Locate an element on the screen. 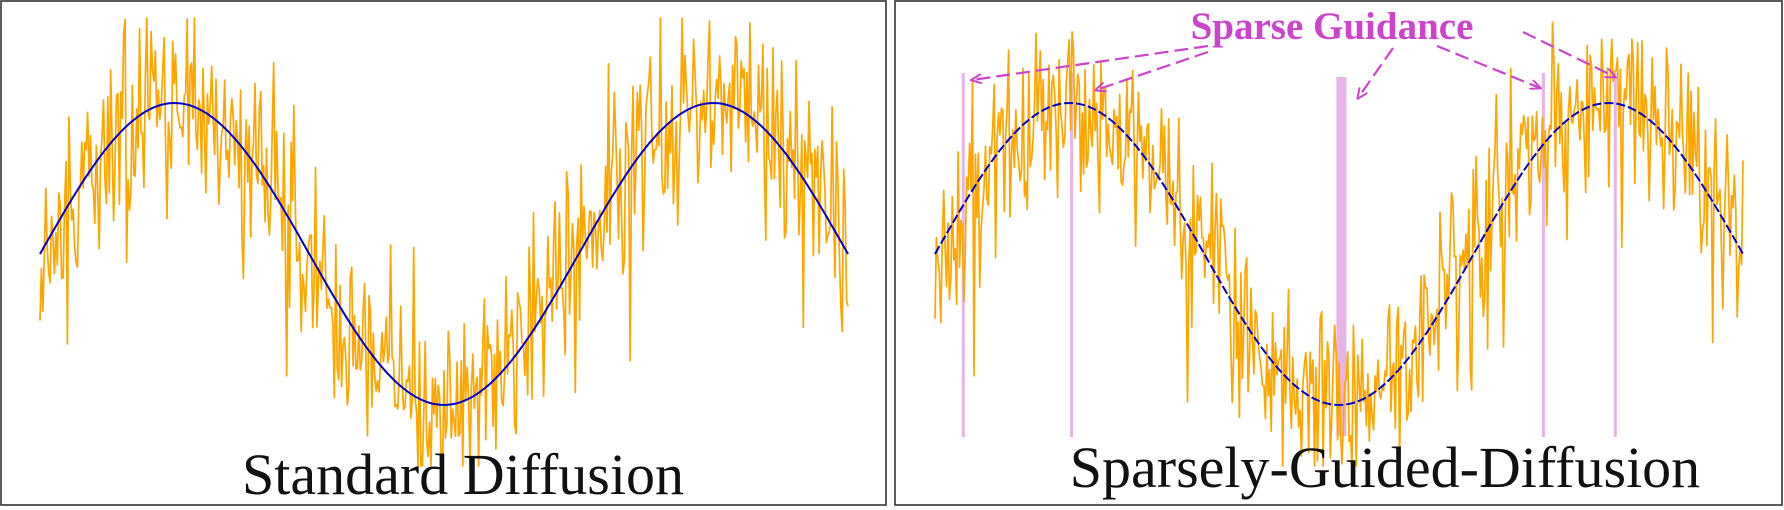 The width and height of the screenshot is (1784, 510). sparse-guidance-annotation: Sparse Guidance is located at coordinates (1293, 51).